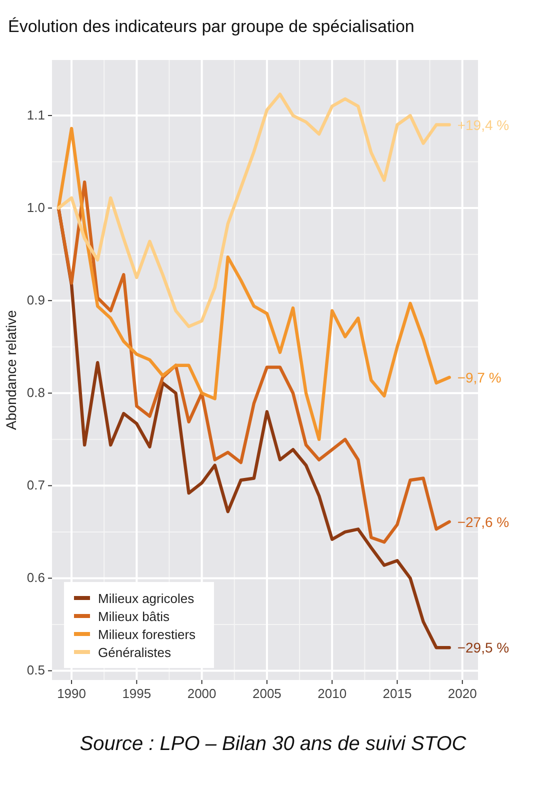  I want to click on y-tick-label: 0.5, so click(35, 670).